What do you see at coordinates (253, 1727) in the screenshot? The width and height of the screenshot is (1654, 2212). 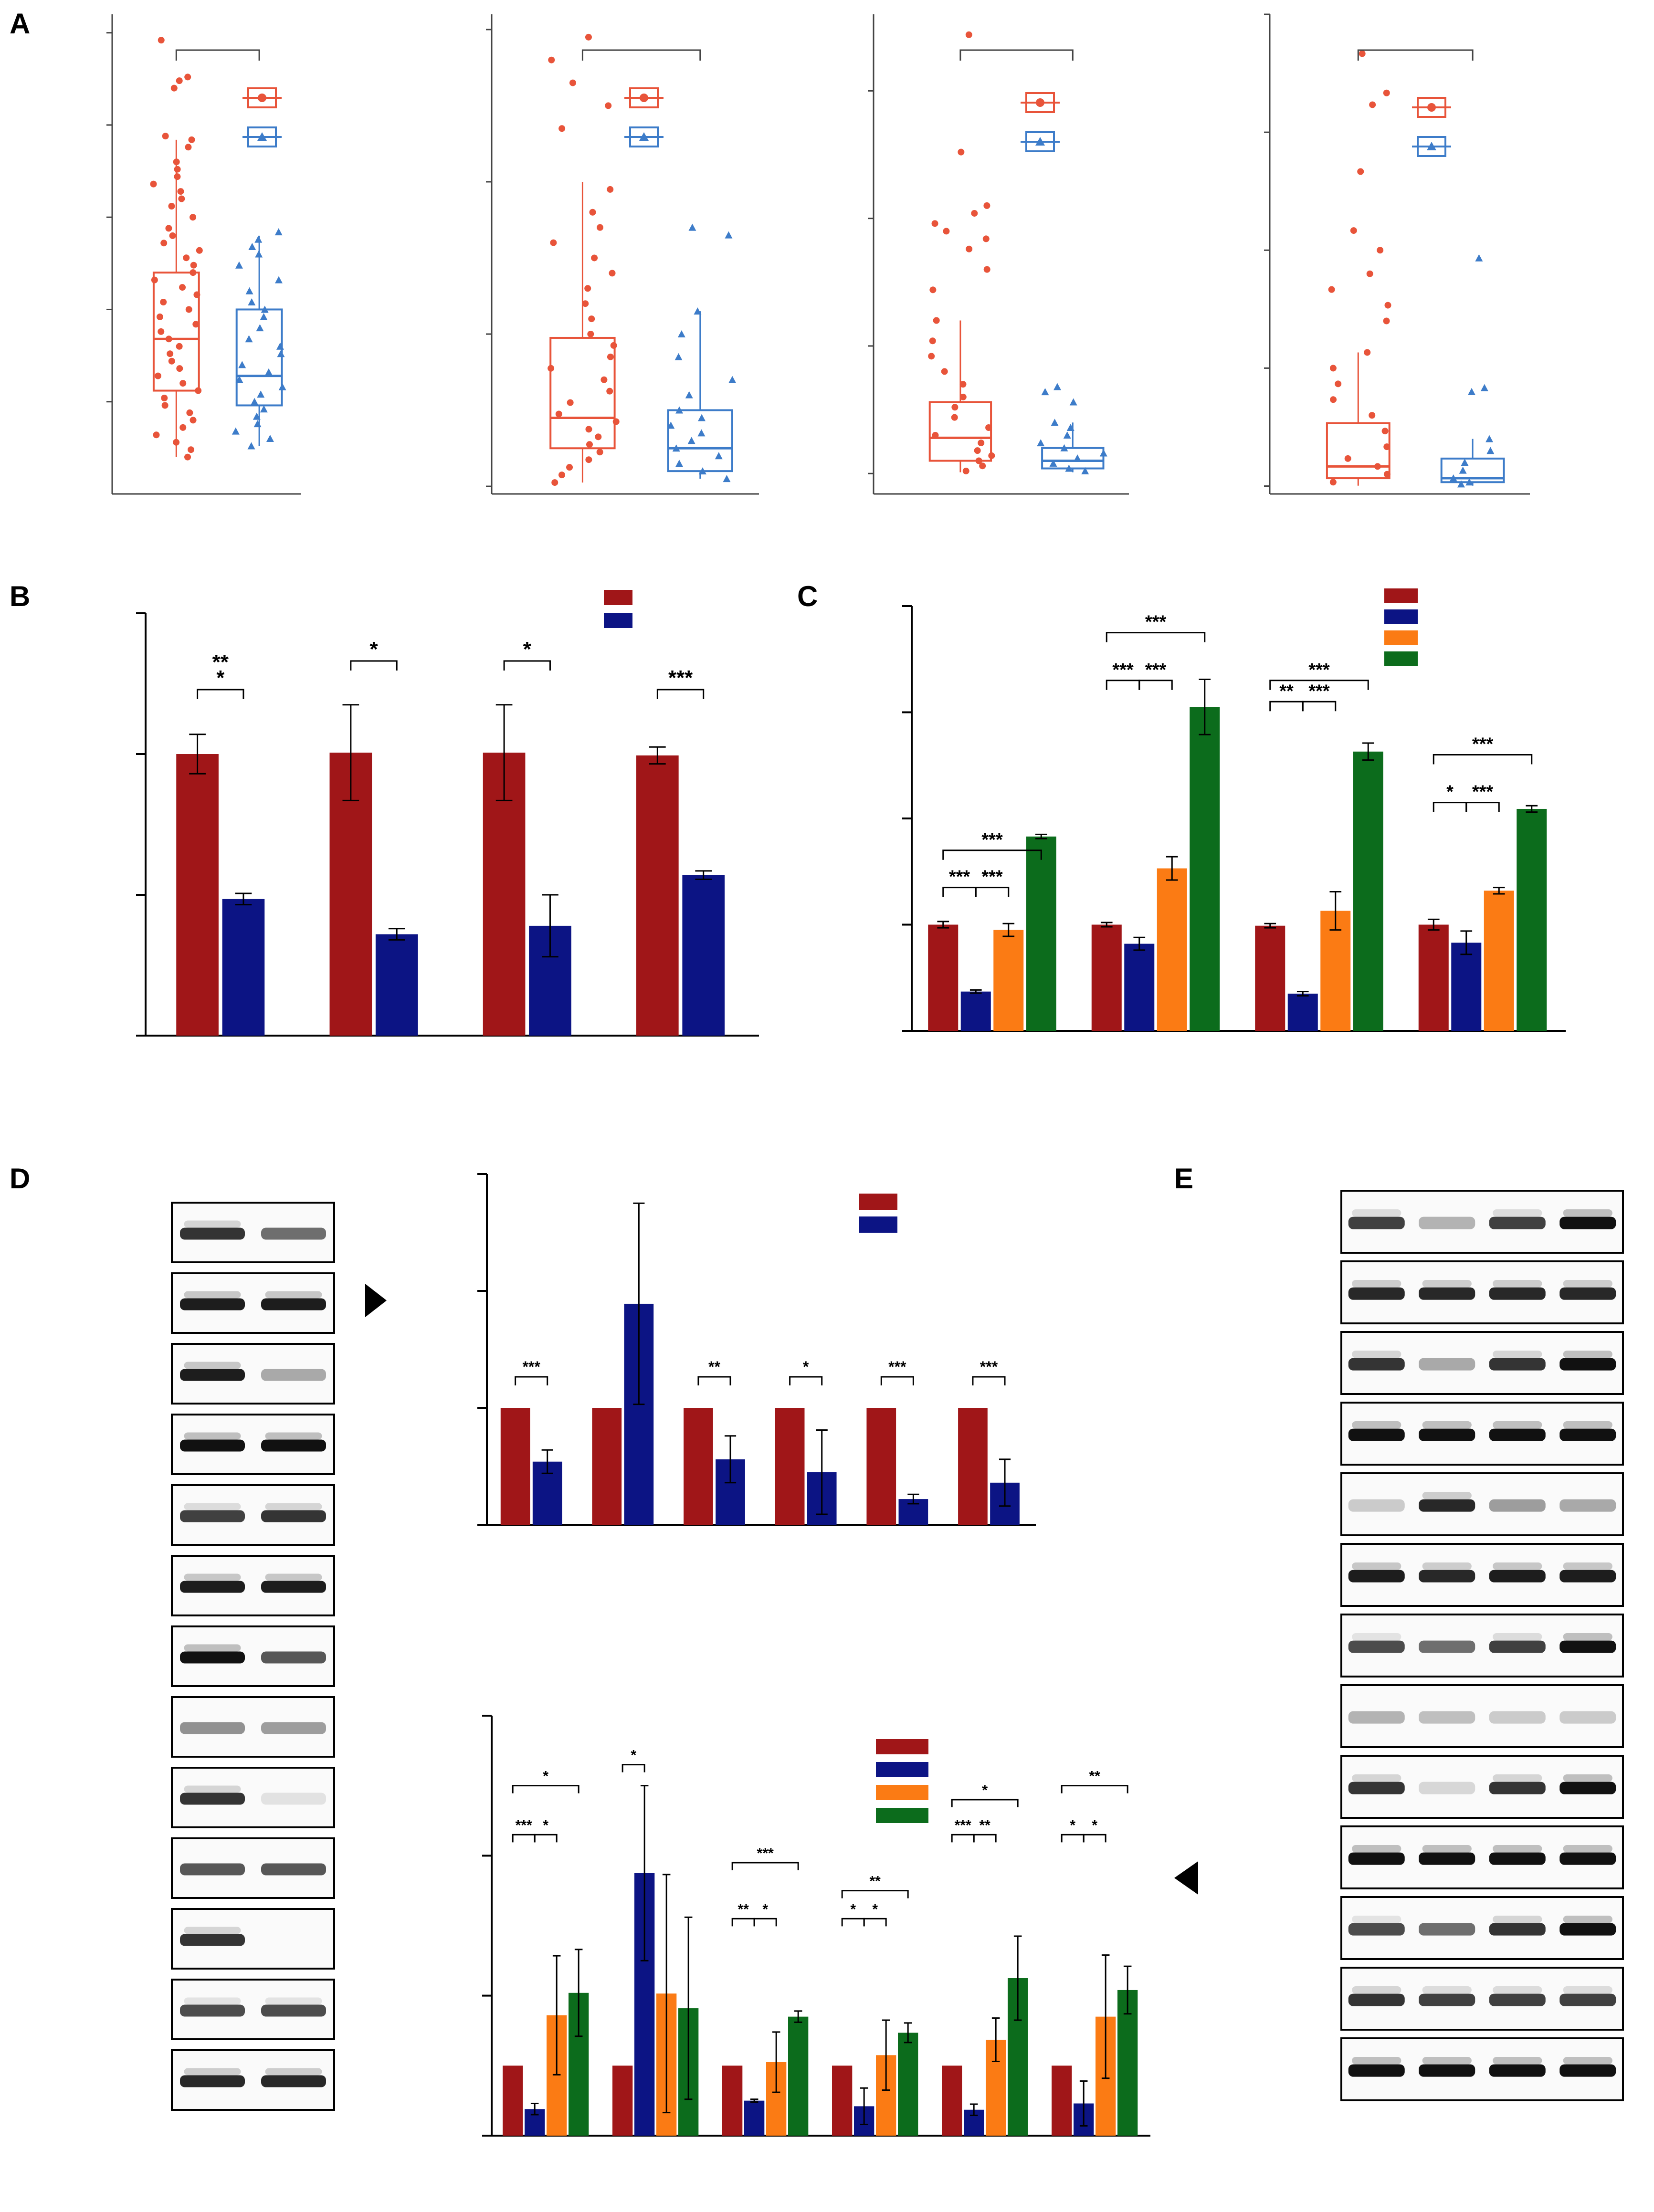 I see `blot-frame` at bounding box center [253, 1727].